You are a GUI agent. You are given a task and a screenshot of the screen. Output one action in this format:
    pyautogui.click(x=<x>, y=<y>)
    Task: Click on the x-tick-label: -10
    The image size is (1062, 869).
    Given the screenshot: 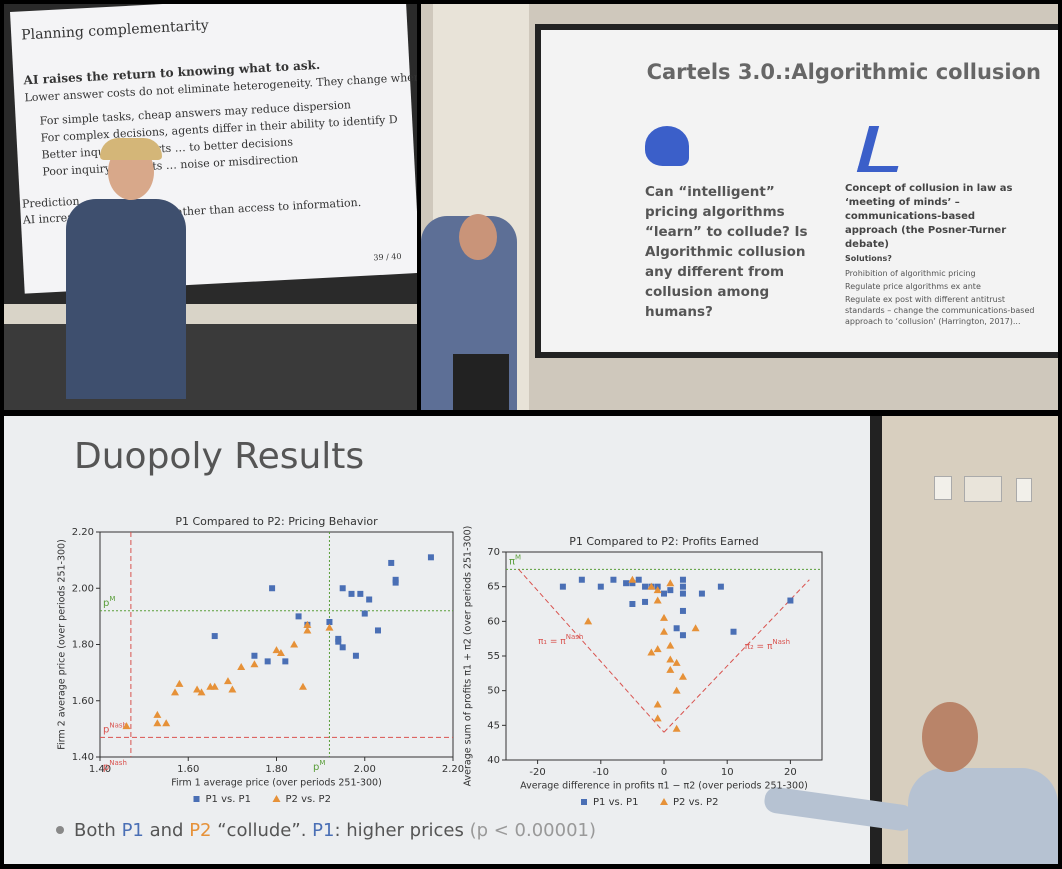 What is the action you would take?
    pyautogui.click(x=601, y=772)
    